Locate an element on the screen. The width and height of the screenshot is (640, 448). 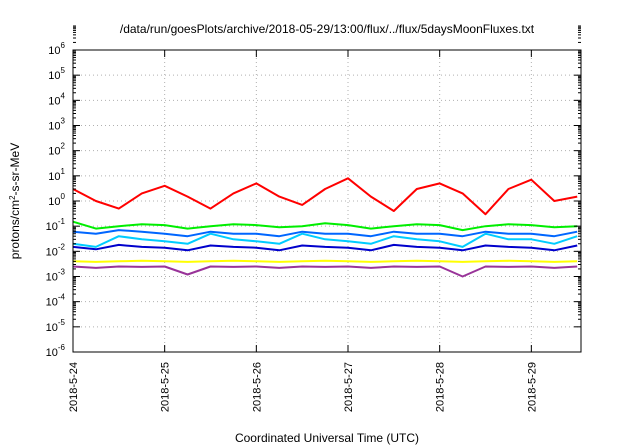
y-tick-exponent: 0 is located at coordinates (63, 196).